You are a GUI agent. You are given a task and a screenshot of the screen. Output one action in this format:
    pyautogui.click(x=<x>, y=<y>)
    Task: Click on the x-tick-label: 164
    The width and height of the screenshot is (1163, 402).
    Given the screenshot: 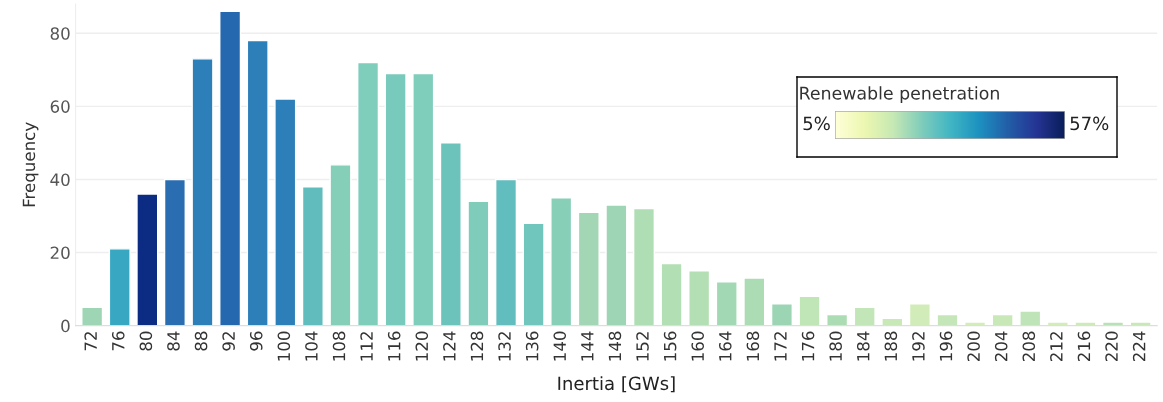 What is the action you would take?
    pyautogui.click(x=725, y=346)
    